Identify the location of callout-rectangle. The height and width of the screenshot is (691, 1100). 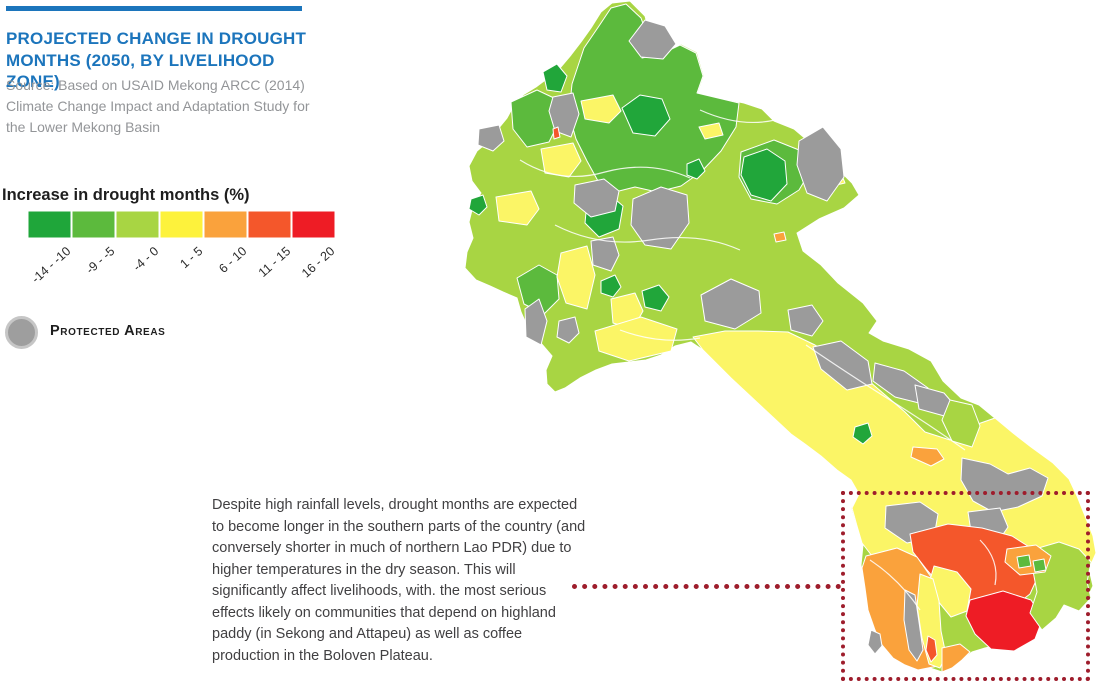
(965, 586).